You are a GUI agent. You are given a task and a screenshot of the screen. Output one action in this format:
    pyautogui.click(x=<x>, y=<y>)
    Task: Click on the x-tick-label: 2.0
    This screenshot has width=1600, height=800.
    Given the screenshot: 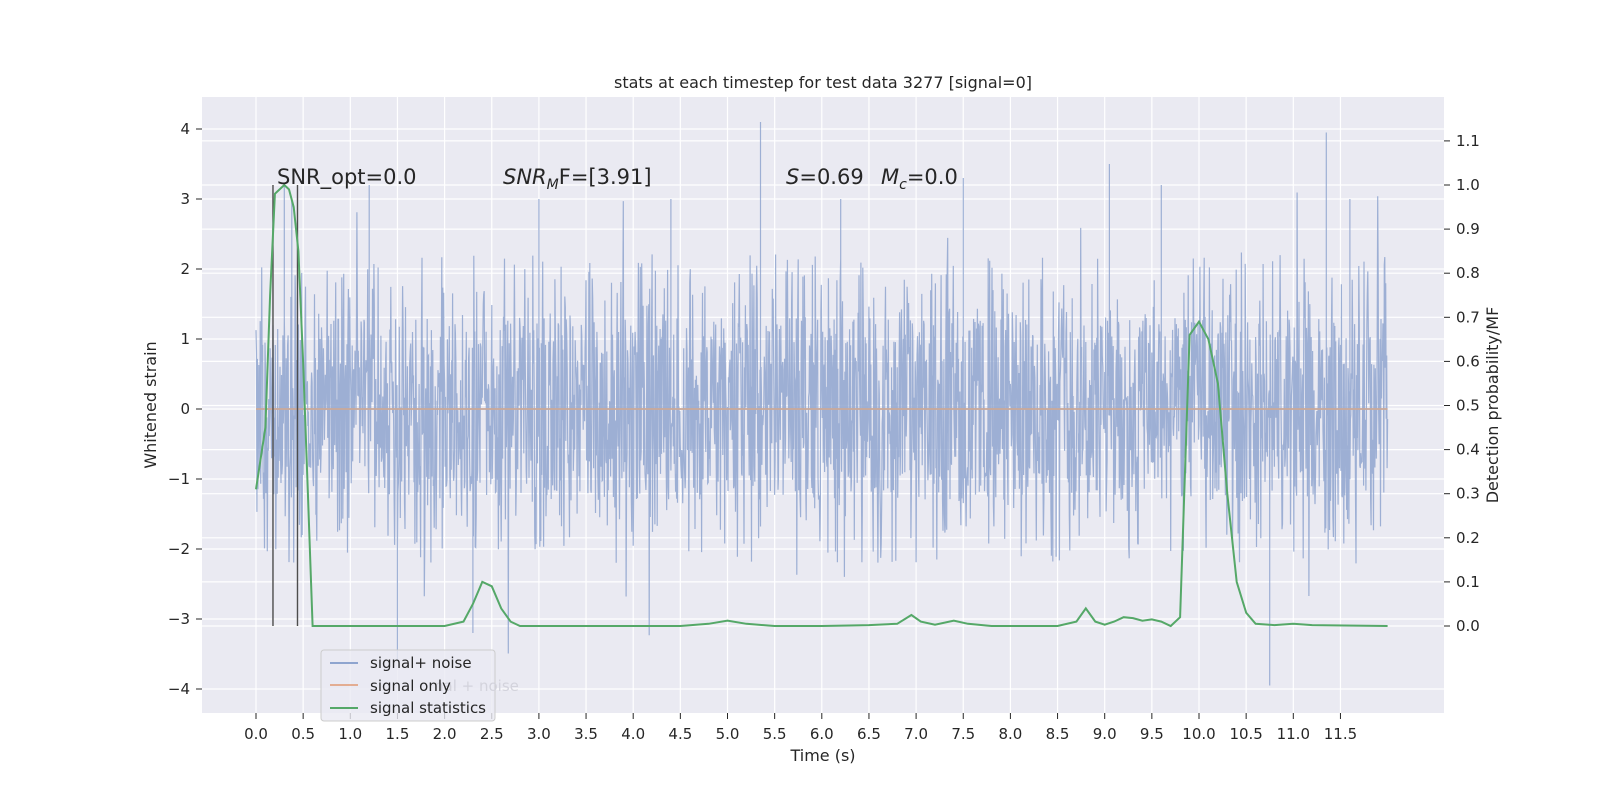 What is the action you would take?
    pyautogui.click(x=445, y=734)
    